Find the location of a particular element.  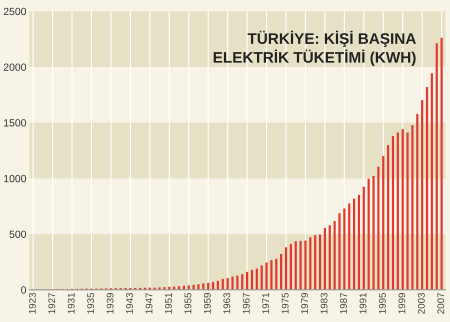

x-tick-label: 2003 is located at coordinates (421, 303).